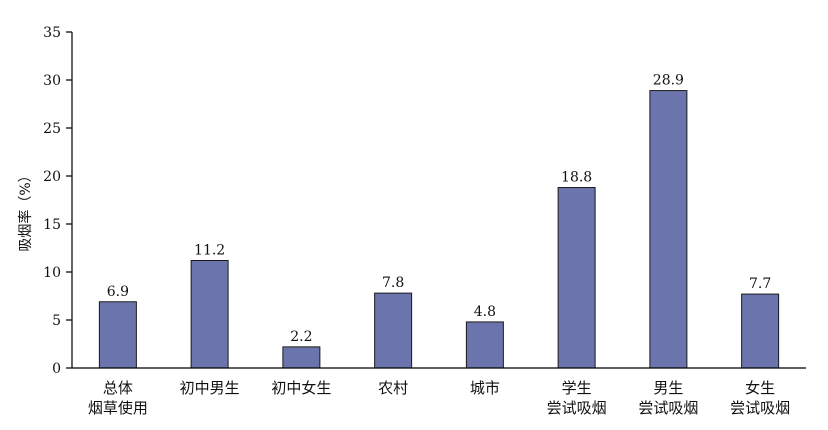 The width and height of the screenshot is (828, 430). What do you see at coordinates (25, 209) in the screenshot?
I see `y-axis-title: 吸烟率（%）` at bounding box center [25, 209].